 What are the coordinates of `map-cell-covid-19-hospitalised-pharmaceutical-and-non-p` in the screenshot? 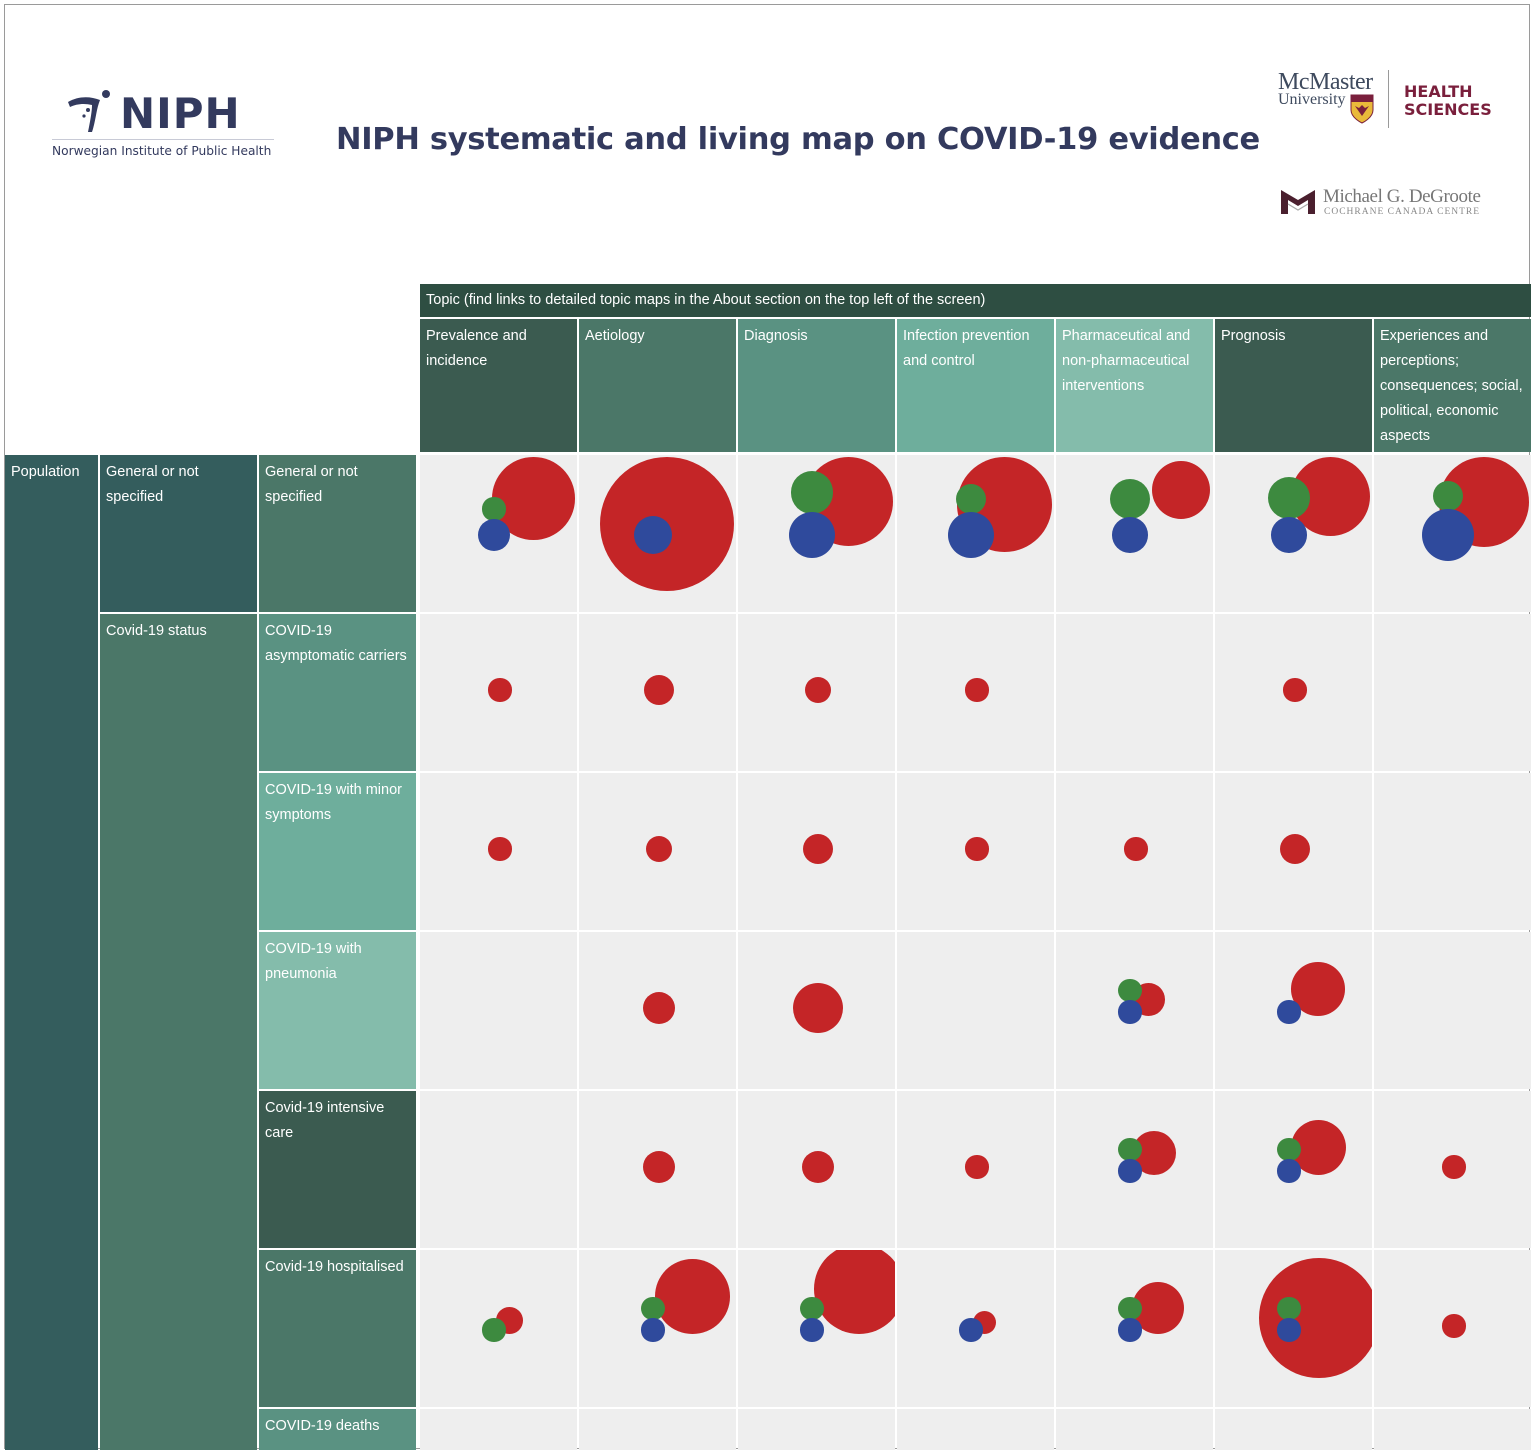 It's located at (1134, 1328).